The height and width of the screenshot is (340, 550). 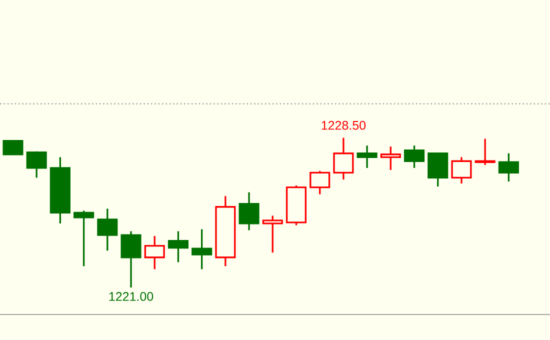 What do you see at coordinates (344, 125) in the screenshot?
I see `annotation: 1228.50` at bounding box center [344, 125].